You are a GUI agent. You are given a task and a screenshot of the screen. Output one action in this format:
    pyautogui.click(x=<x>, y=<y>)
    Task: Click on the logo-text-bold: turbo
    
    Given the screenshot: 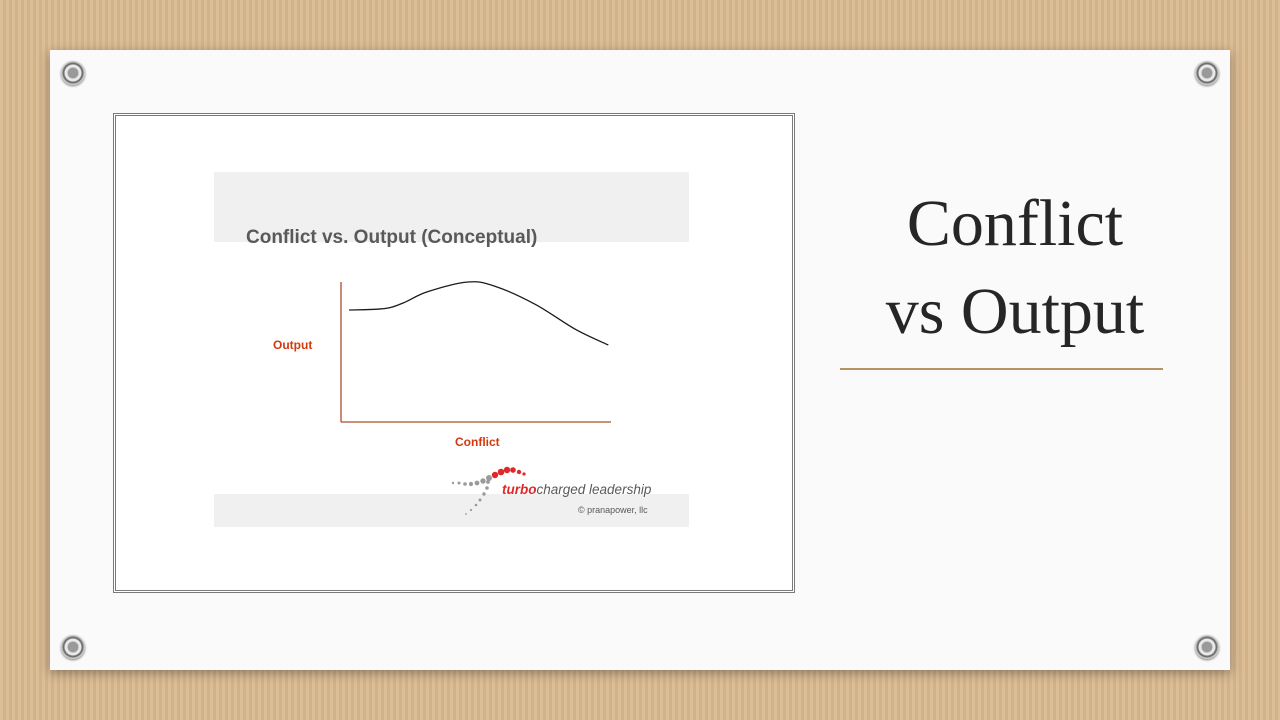 What is the action you would take?
    pyautogui.click(x=519, y=489)
    